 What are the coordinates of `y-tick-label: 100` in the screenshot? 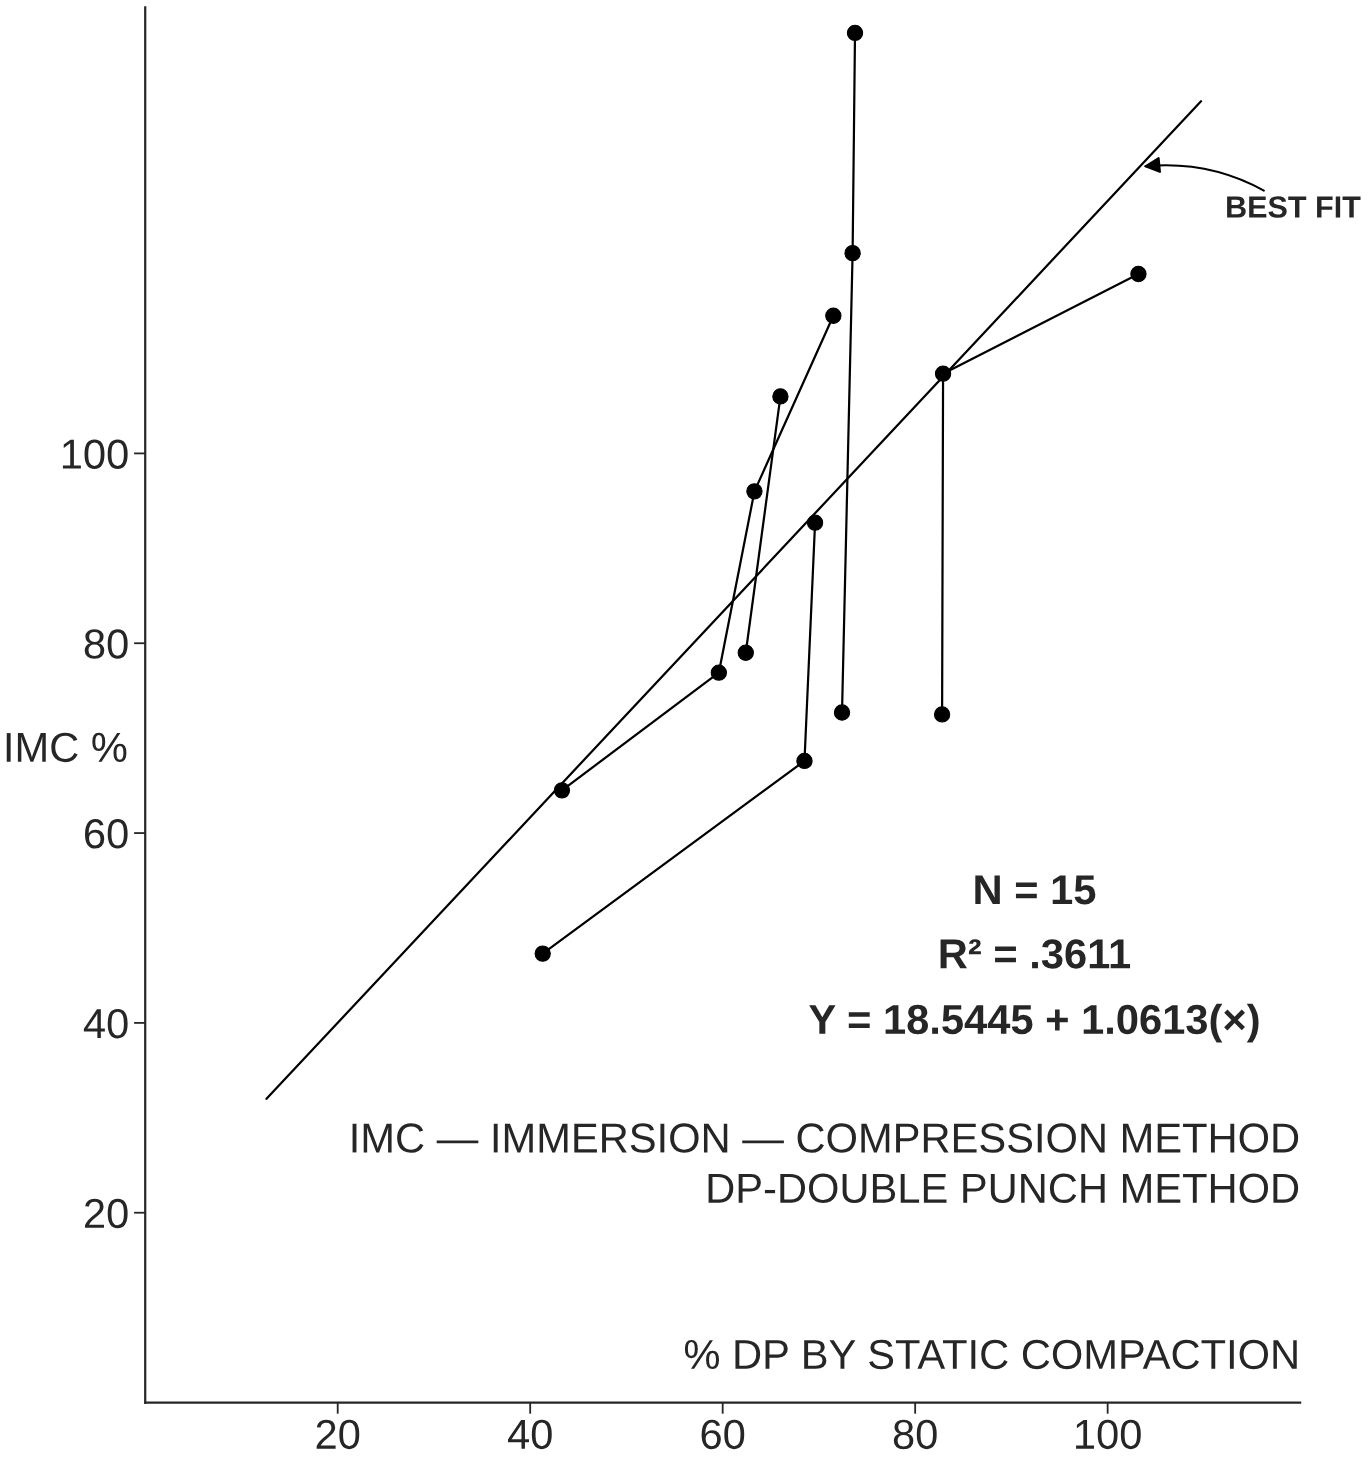 It's located at (95, 454).